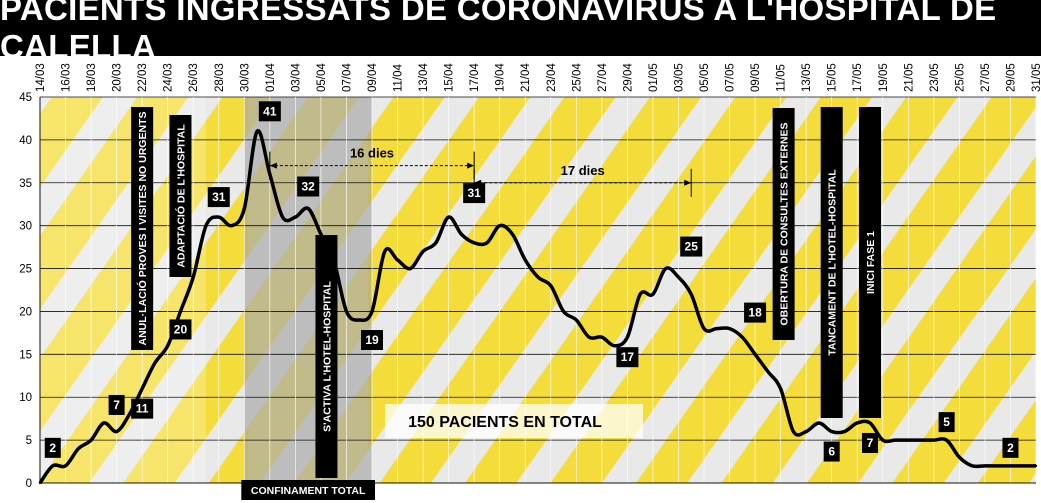 Image resolution: width=1041 pixels, height=503 pixels. I want to click on x-tick-label: 03/04, so click(296, 77).